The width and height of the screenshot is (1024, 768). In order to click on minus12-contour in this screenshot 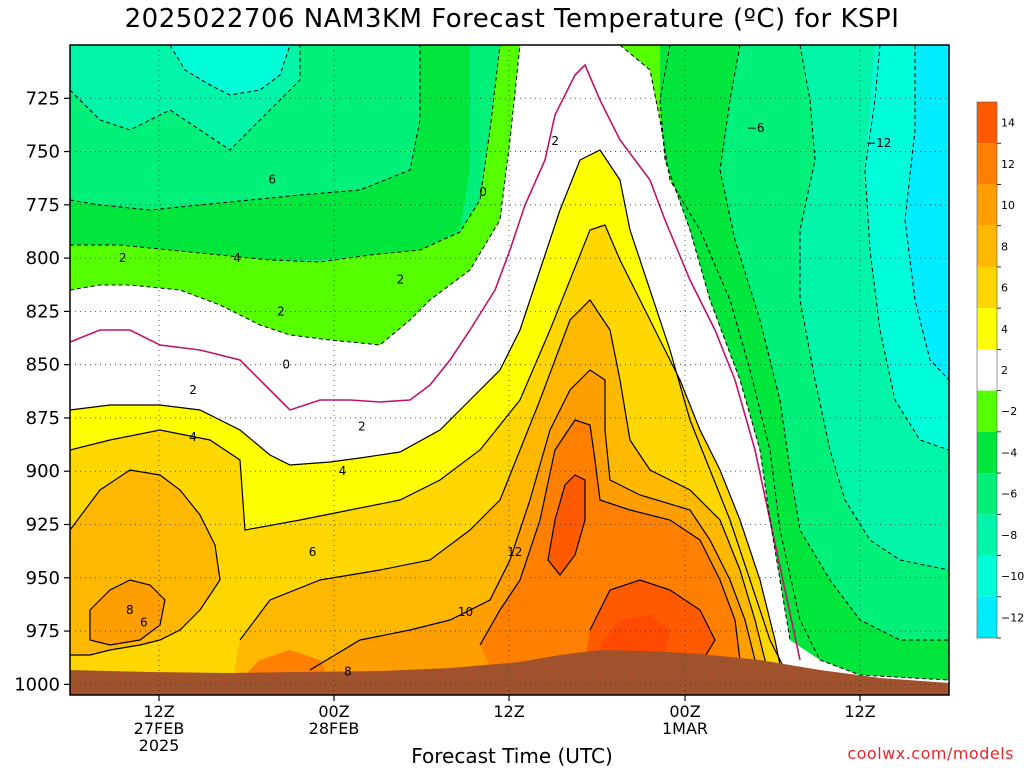, I will do `click(926, 213)`.